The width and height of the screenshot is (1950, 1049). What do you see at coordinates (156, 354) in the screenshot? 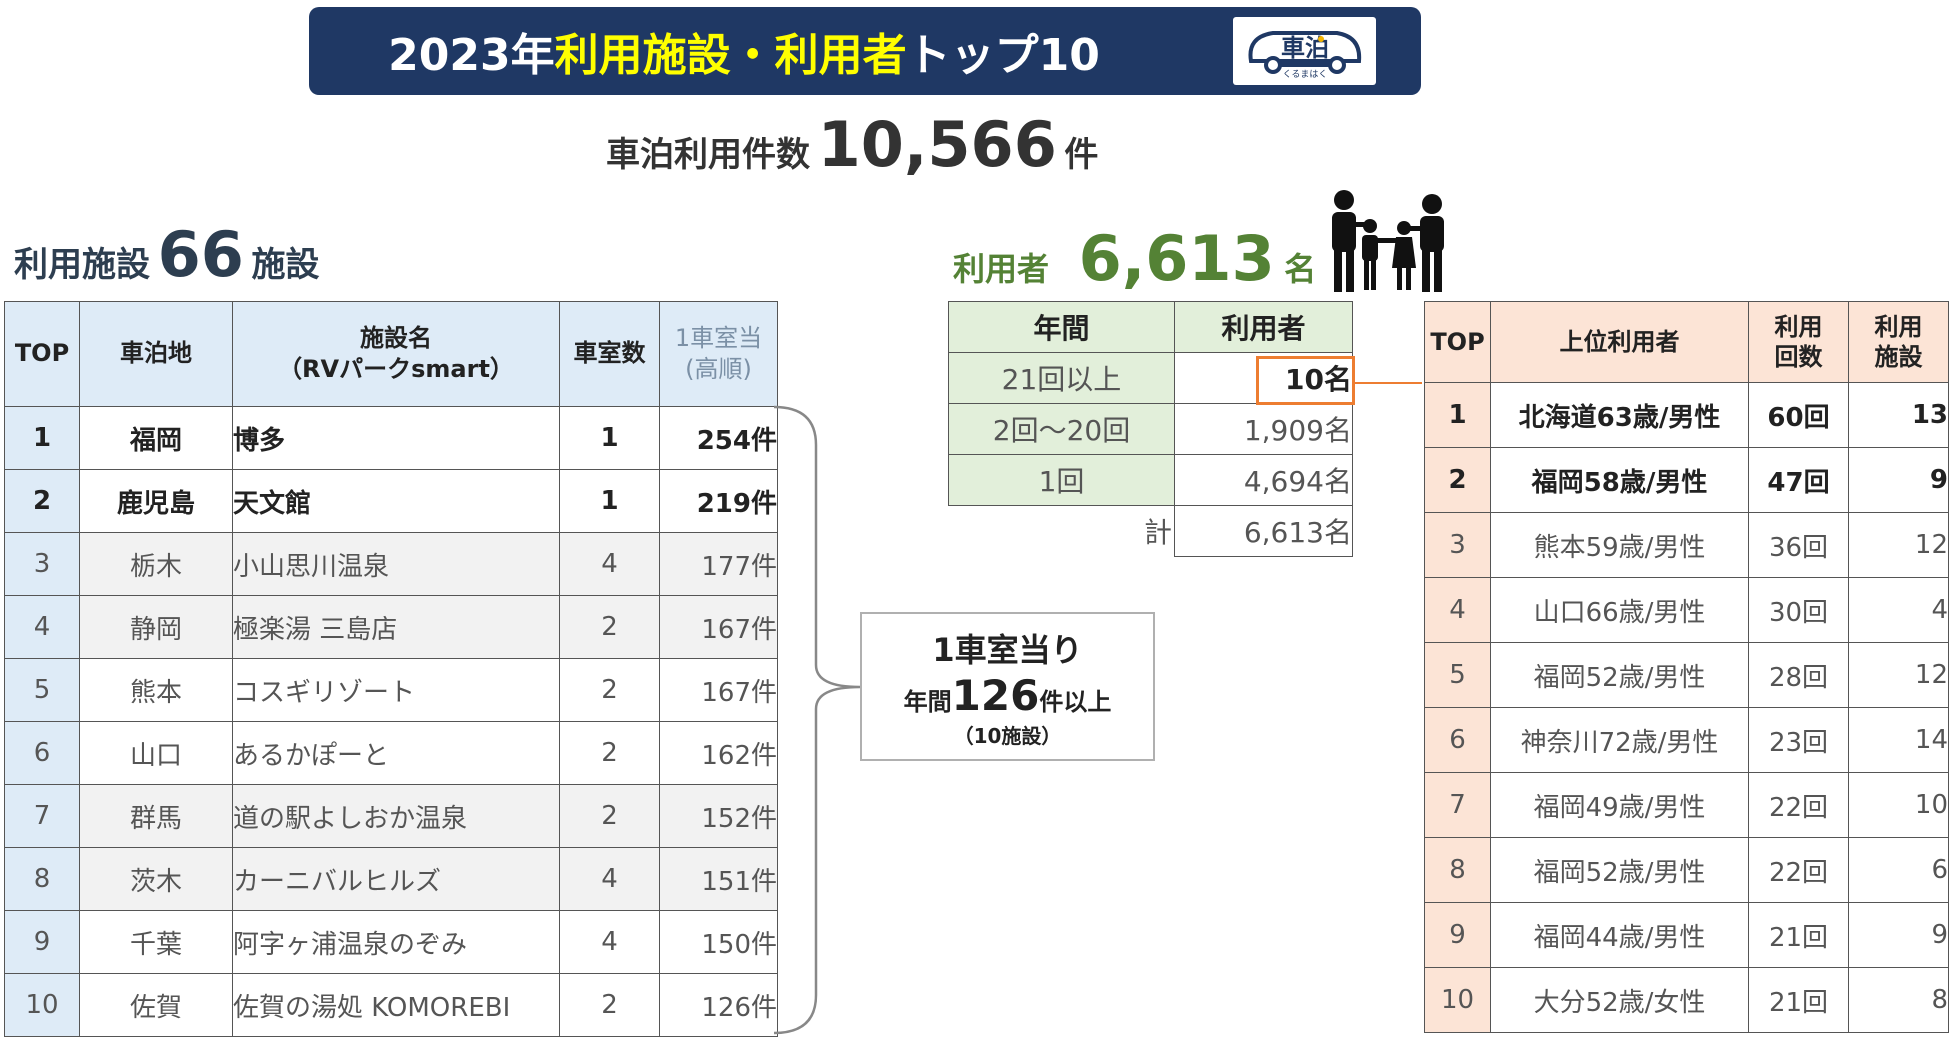
I see `col-header-place: 車泊地` at bounding box center [156, 354].